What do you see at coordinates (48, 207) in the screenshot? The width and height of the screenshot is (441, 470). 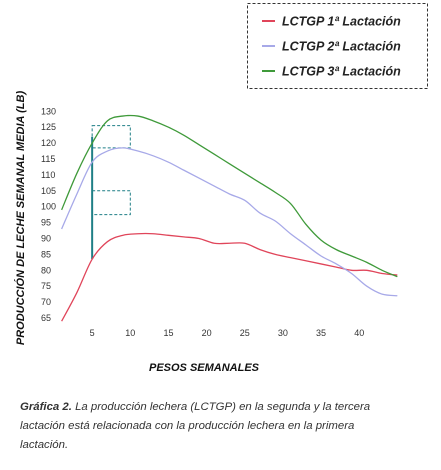 I see `y-tick-label: 100` at bounding box center [48, 207].